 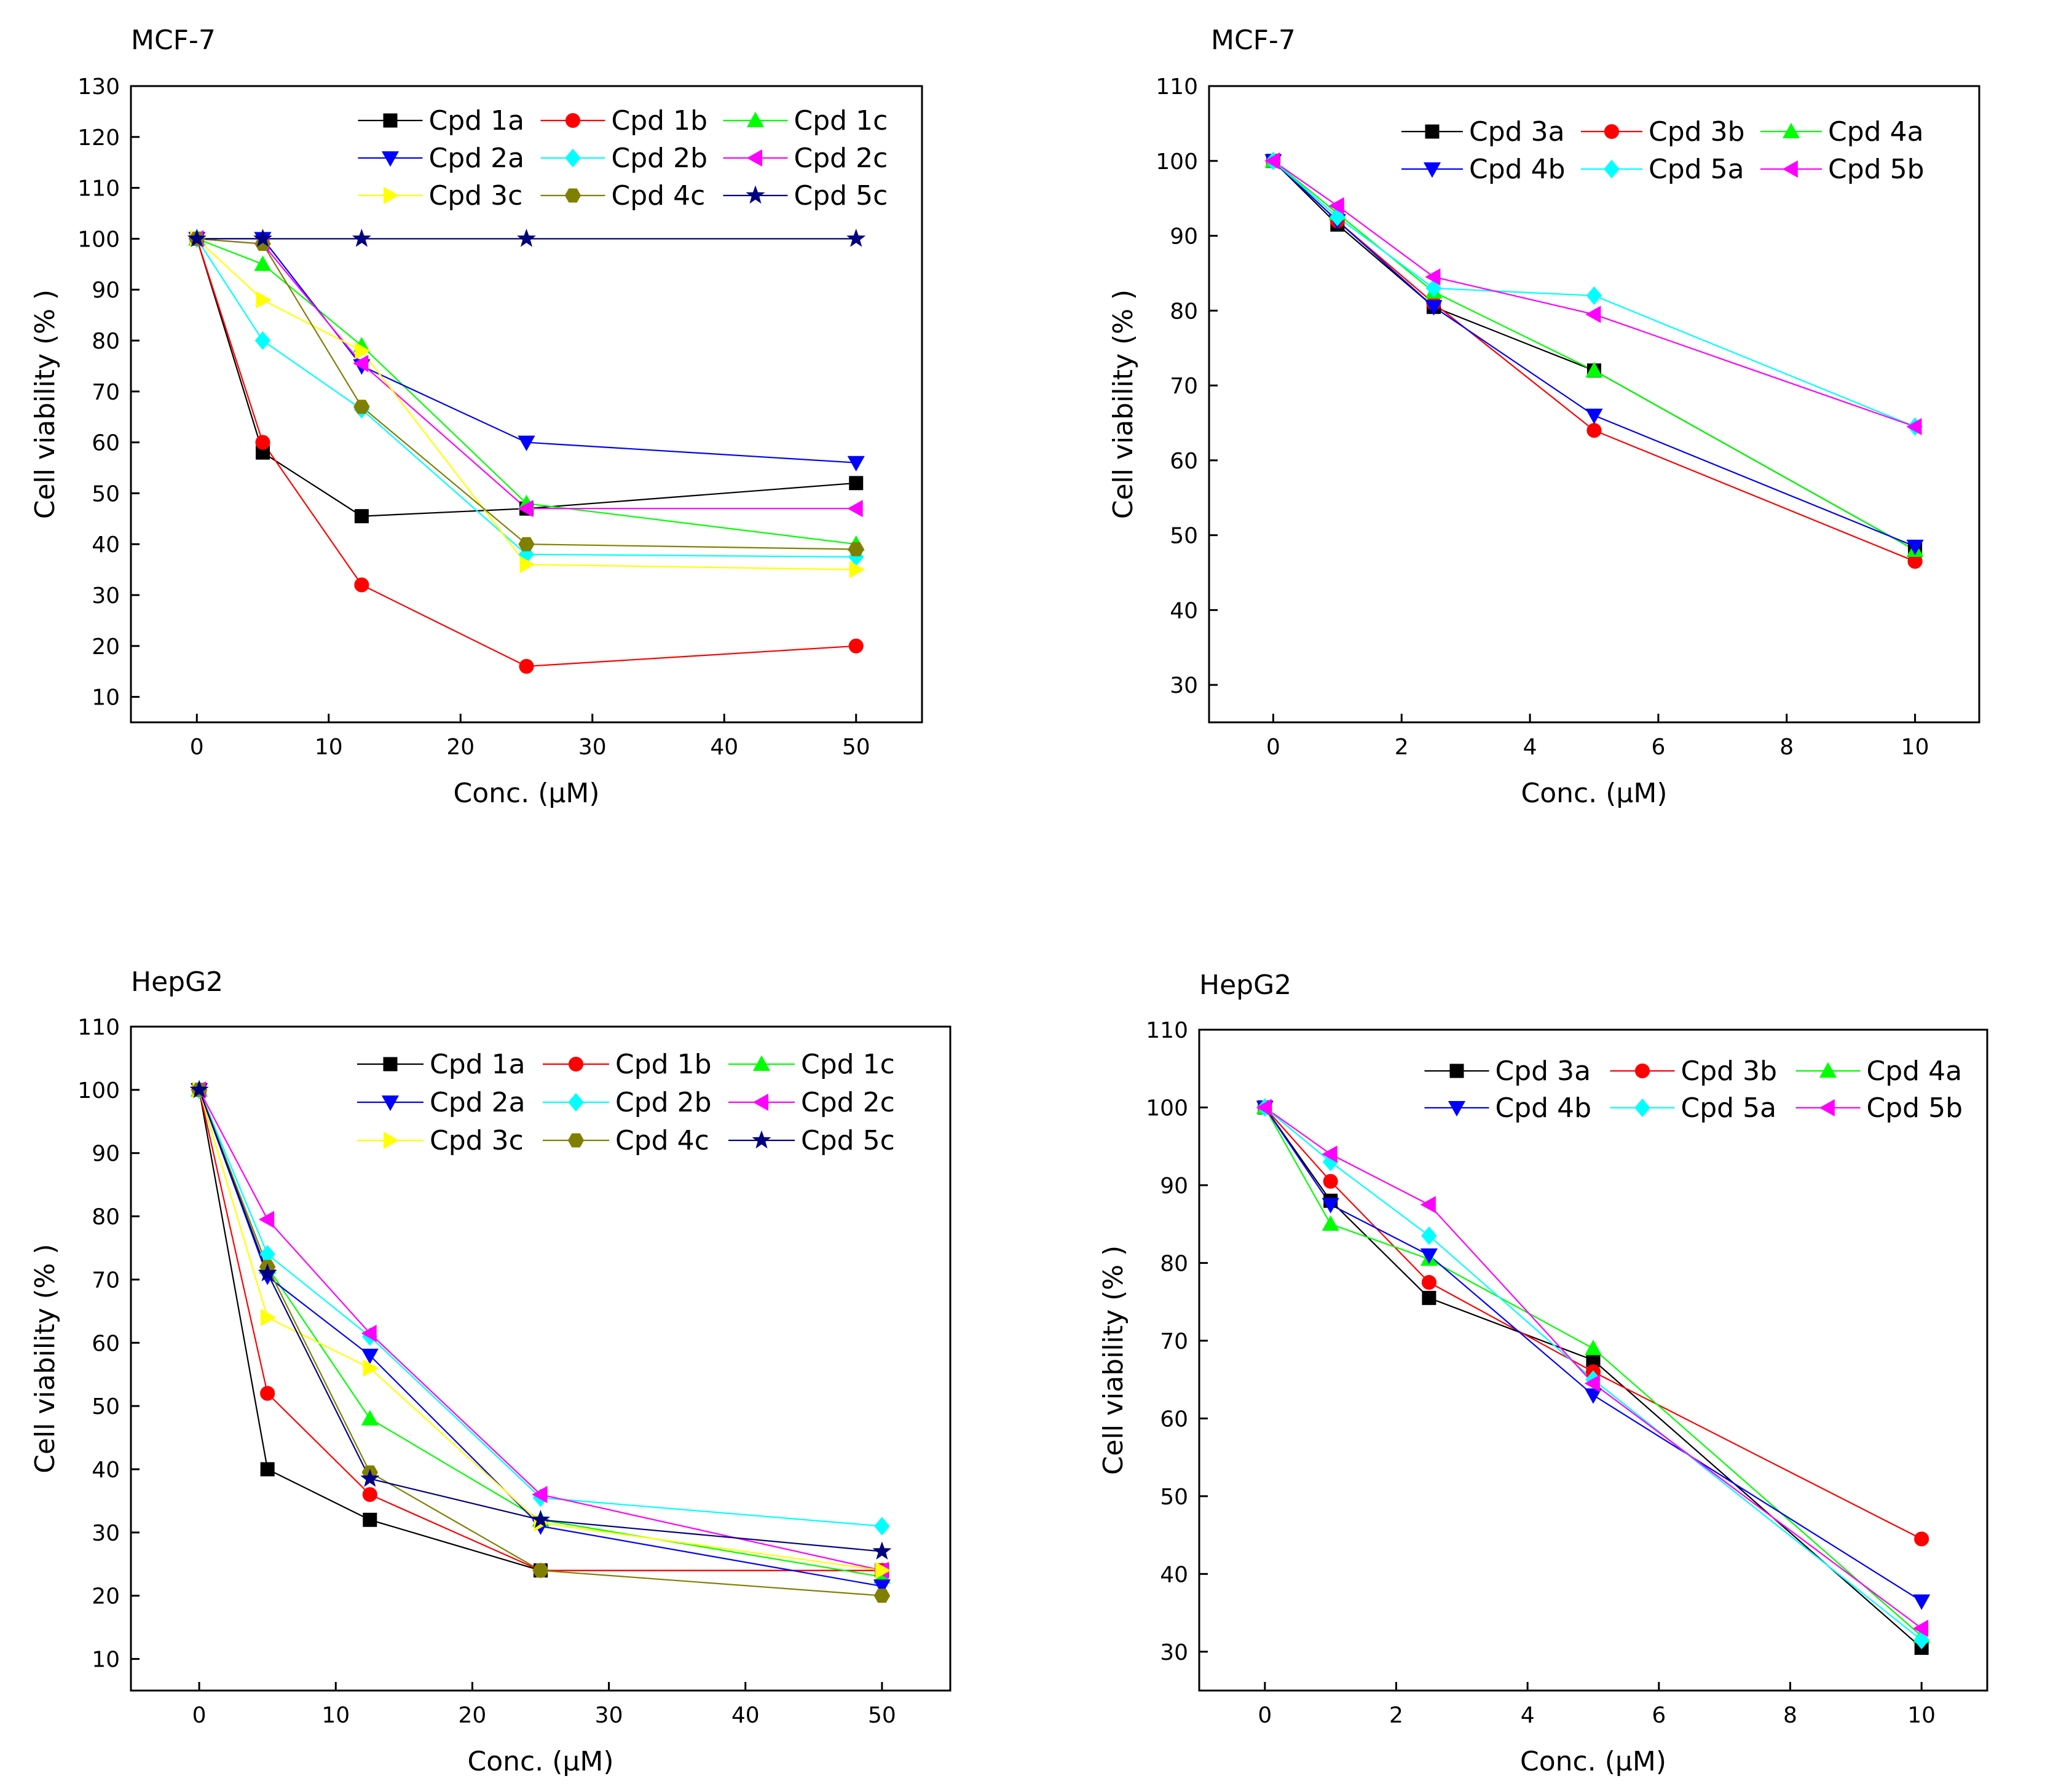 I want to click on series-line-cpd-3c, so click(x=526, y=404).